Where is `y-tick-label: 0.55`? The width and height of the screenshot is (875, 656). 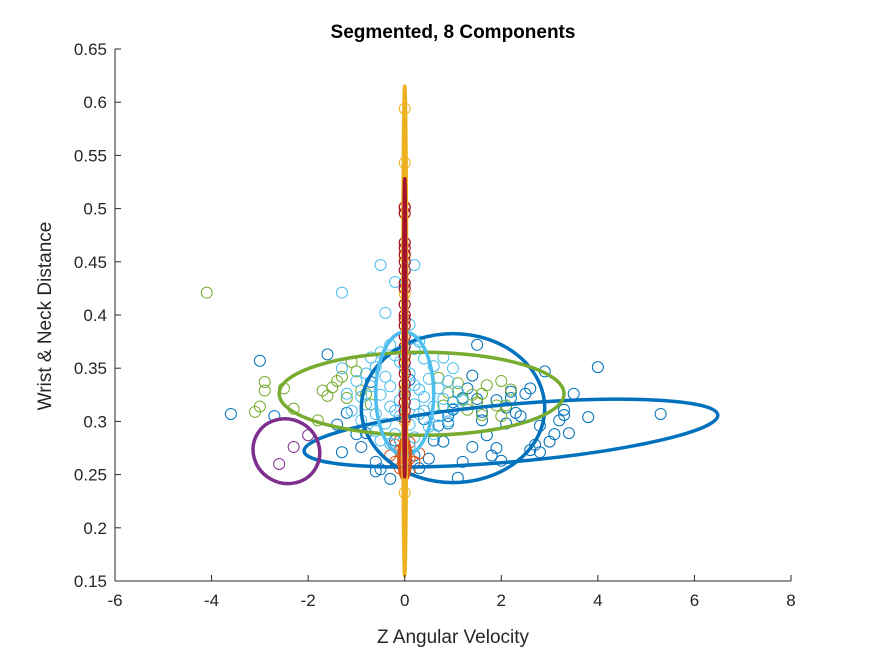 y-tick-label: 0.55 is located at coordinates (90, 155).